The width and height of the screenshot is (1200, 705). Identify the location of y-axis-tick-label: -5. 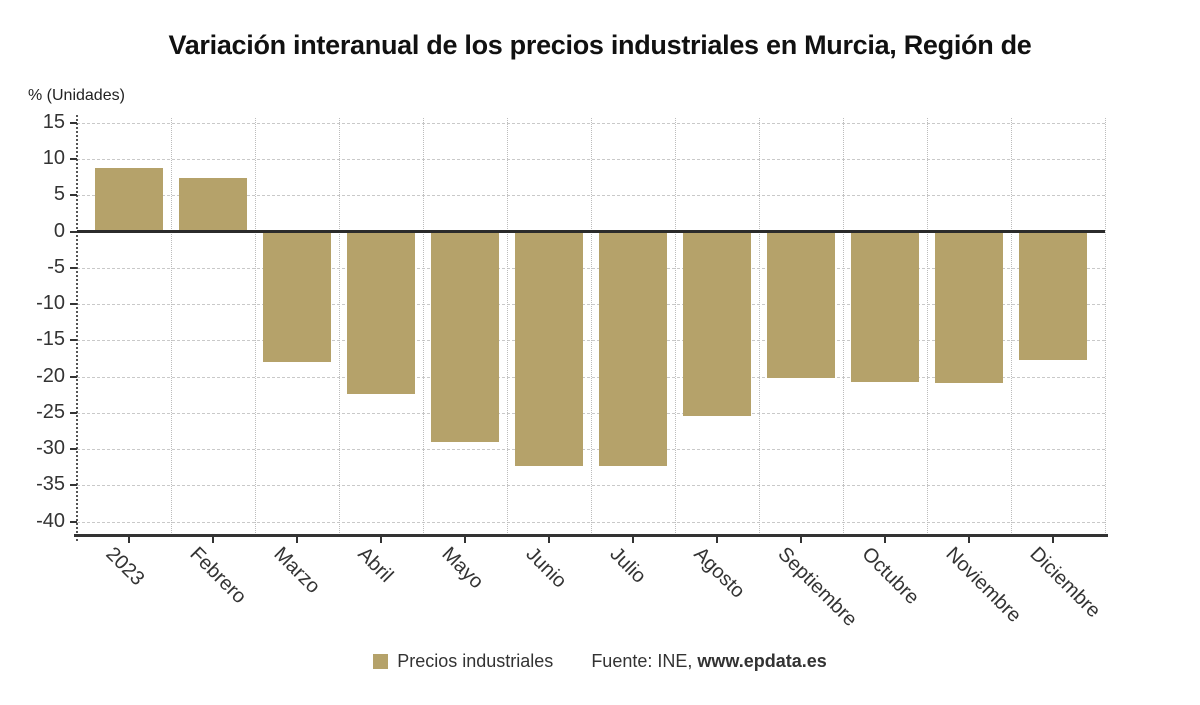
(56, 266).